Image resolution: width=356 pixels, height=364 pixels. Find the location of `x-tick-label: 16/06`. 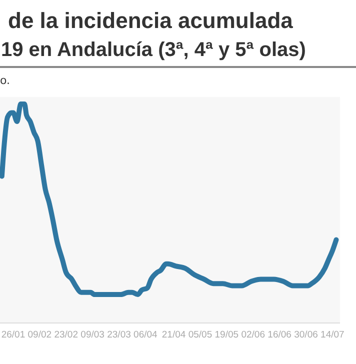

x-tick-label: 16/06 is located at coordinates (280, 335).